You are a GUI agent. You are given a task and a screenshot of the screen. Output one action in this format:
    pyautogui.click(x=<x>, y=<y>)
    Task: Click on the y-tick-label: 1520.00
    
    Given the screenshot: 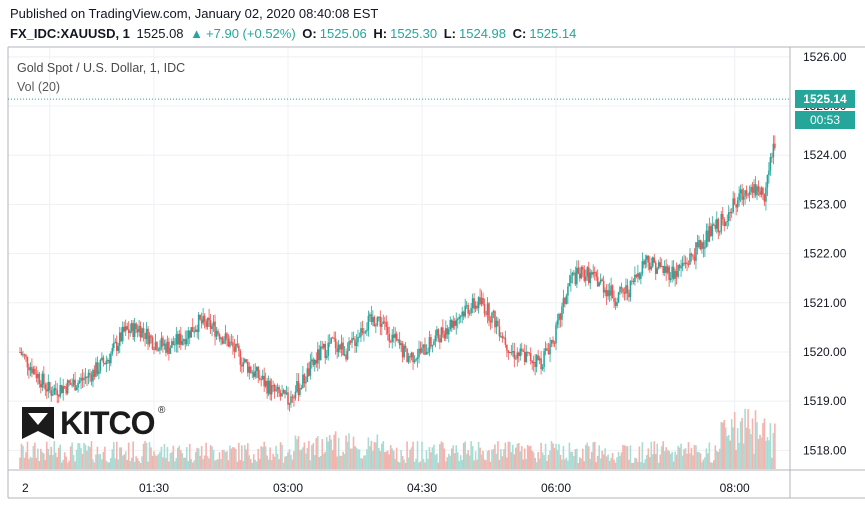 What is the action you would take?
    pyautogui.click(x=825, y=352)
    